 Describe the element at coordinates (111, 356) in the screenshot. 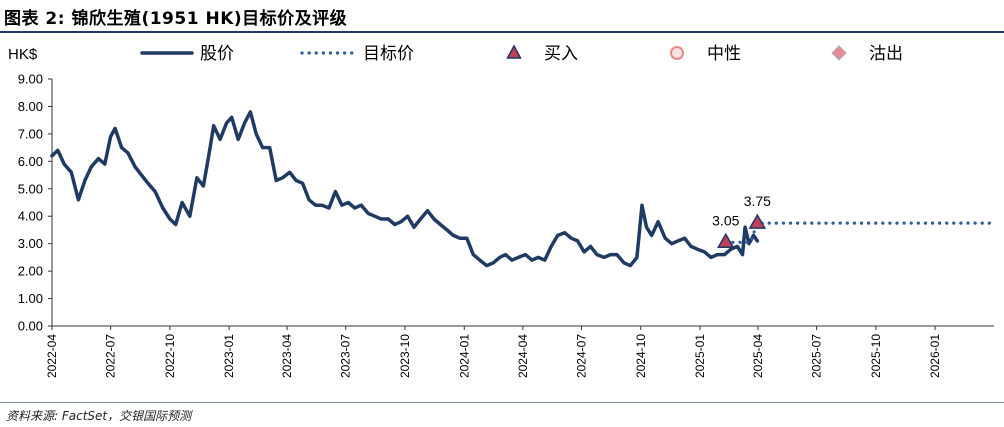

I see `x-tick-label: 2022-07` at that location.